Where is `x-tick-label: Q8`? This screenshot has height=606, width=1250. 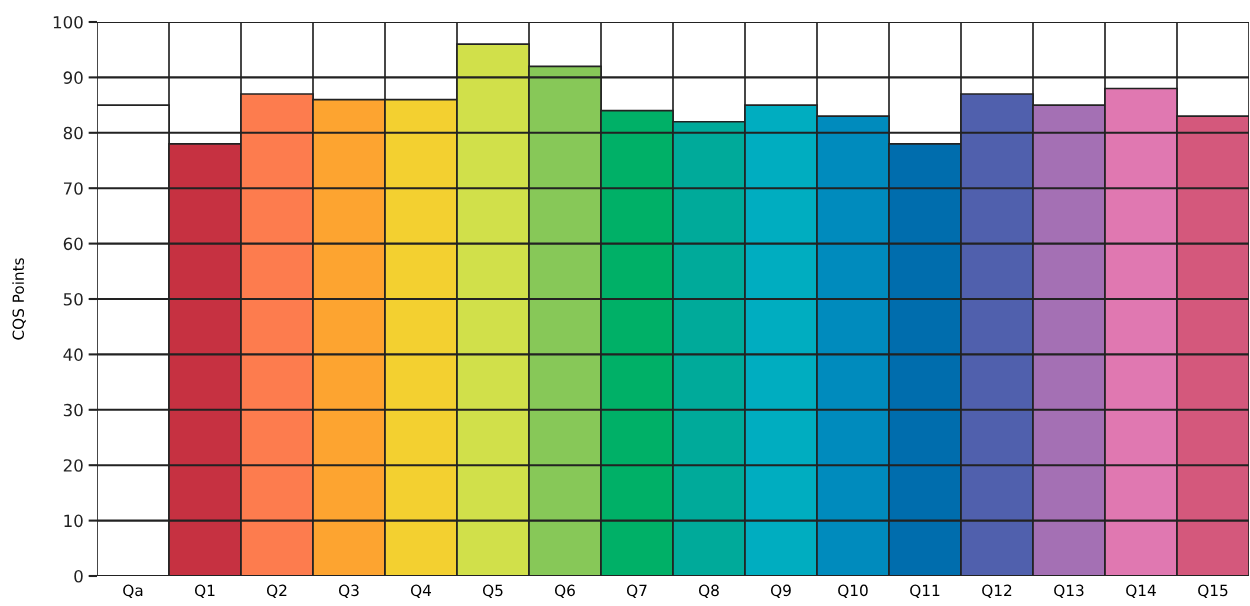
x-tick-label: Q8 is located at coordinates (708, 591).